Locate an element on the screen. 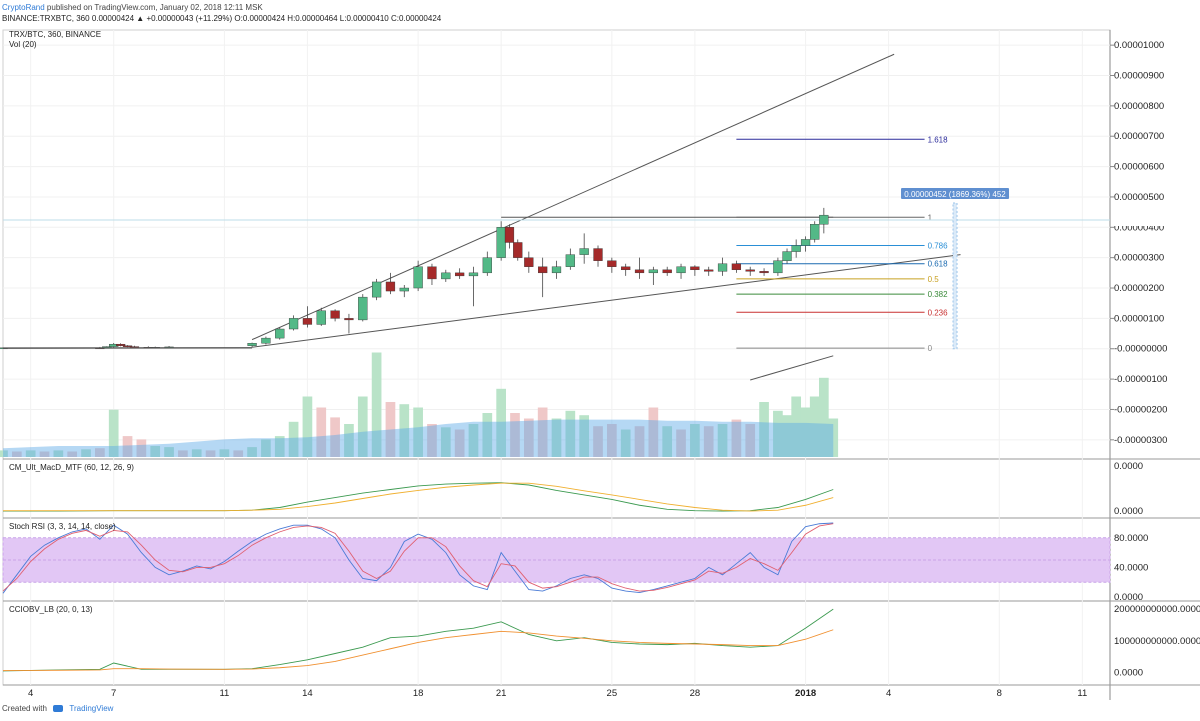 This screenshot has width=1200, height=721. price-tick-label: 0.00000100 is located at coordinates (1139, 318).